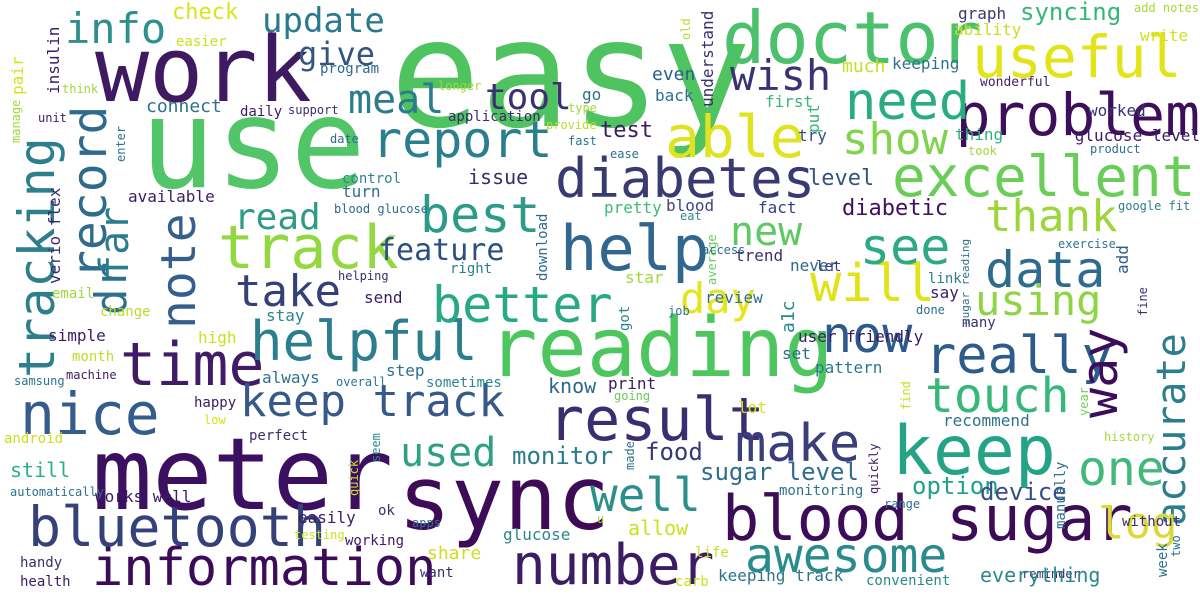  I want to click on cloud-word: go, so click(592, 94).